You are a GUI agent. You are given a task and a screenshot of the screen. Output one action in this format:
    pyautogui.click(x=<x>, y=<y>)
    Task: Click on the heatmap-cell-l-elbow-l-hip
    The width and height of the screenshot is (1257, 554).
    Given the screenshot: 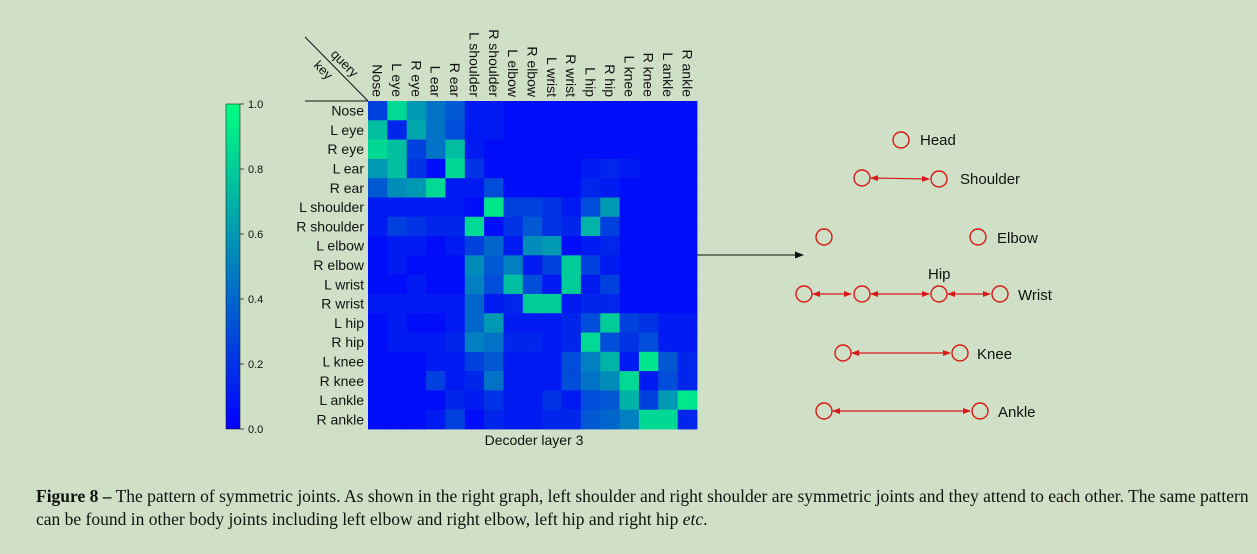 What is the action you would take?
    pyautogui.click(x=590, y=246)
    